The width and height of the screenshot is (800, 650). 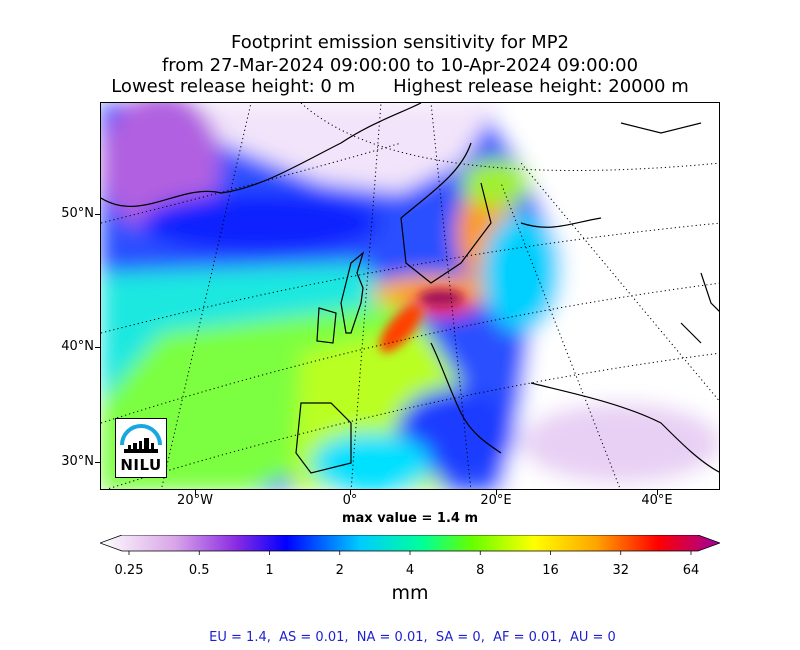 What do you see at coordinates (269, 570) in the screenshot?
I see `colorbar-tick-label: 1` at bounding box center [269, 570].